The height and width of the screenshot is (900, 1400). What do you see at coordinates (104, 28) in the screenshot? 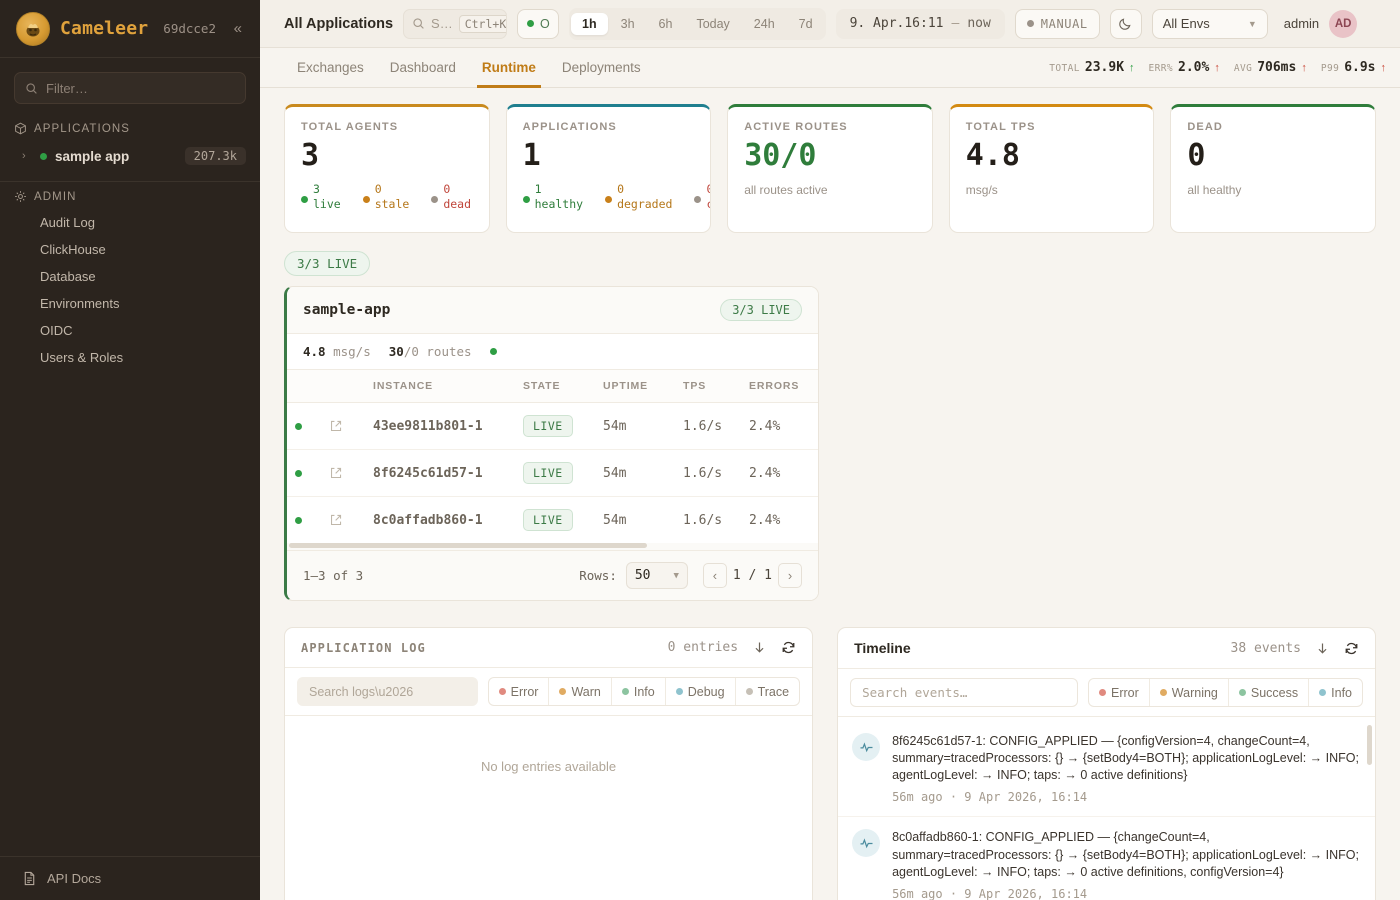
I see `brand-name: Cameleer` at bounding box center [104, 28].